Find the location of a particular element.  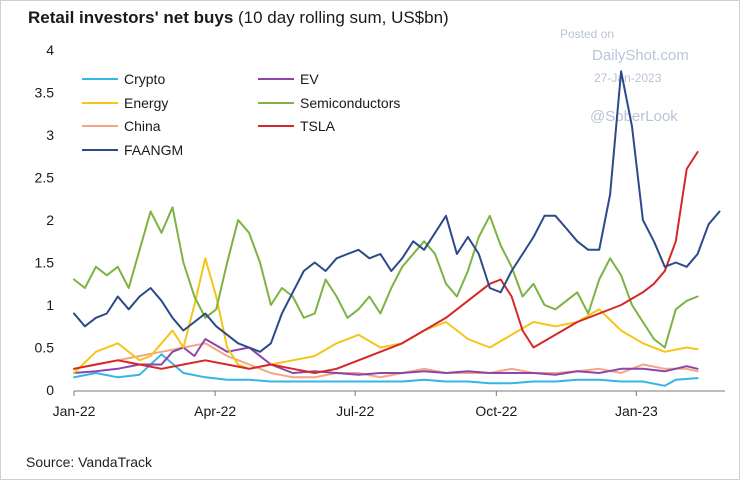

legend-label-semiconductors: Semiconductors is located at coordinates (350, 103).